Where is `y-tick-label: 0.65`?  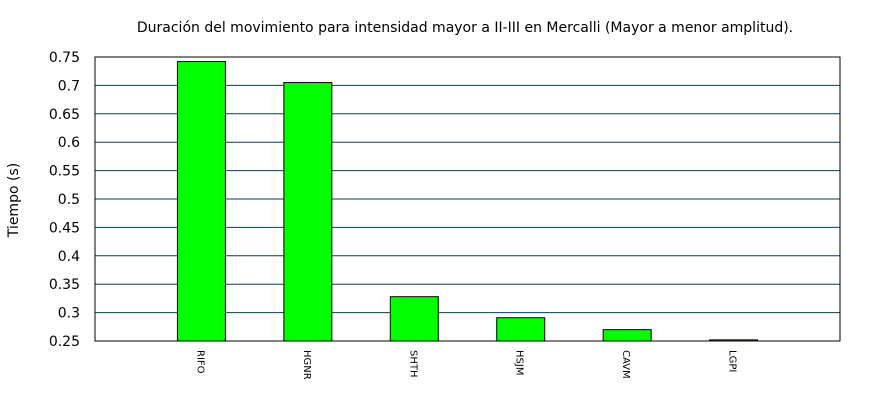 y-tick-label: 0.65 is located at coordinates (64, 115).